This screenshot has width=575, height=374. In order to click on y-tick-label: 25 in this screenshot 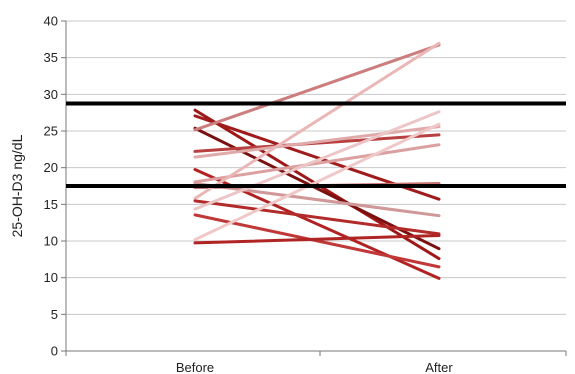, I will do `click(51, 131)`.